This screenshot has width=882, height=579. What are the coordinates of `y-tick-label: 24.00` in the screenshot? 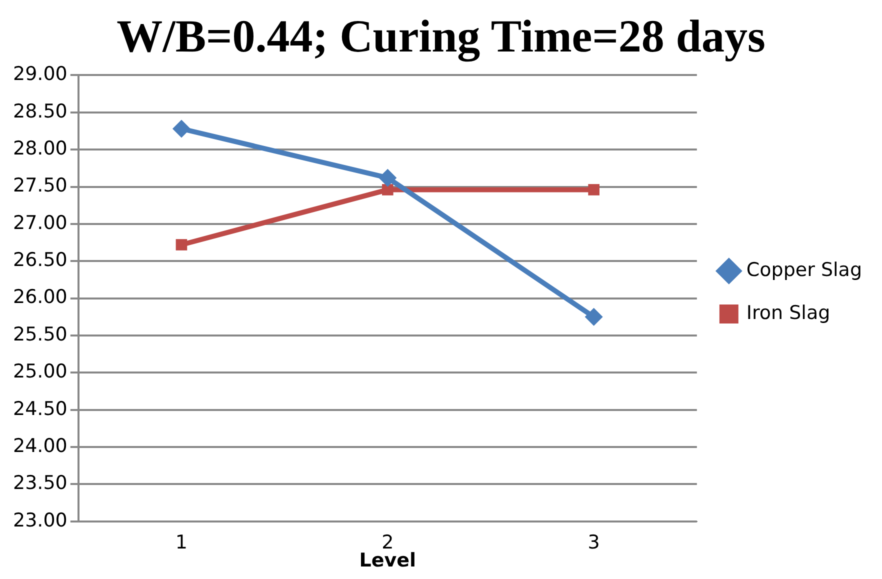 It's located at (40, 445).